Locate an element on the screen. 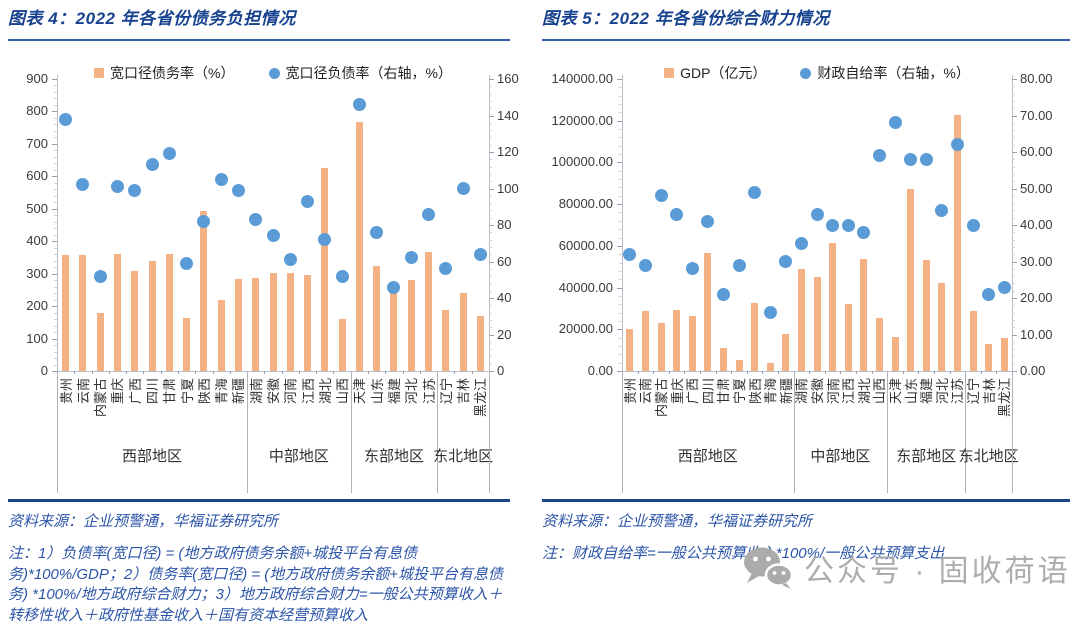  left-axis-tick-label: 60000.00 is located at coordinates (585, 245).